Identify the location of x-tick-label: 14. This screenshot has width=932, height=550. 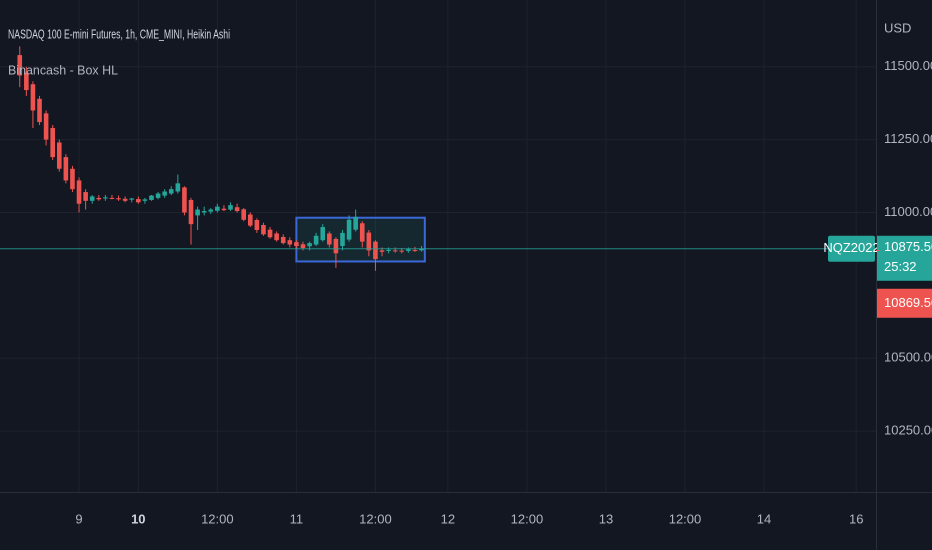
(764, 518).